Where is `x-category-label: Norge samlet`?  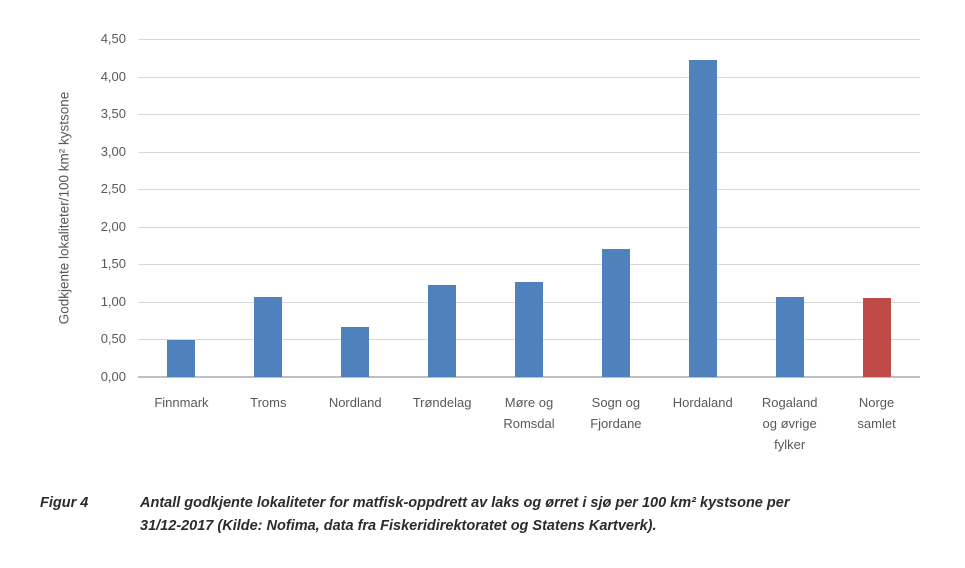 x-category-label: Norge samlet is located at coordinates (876, 413).